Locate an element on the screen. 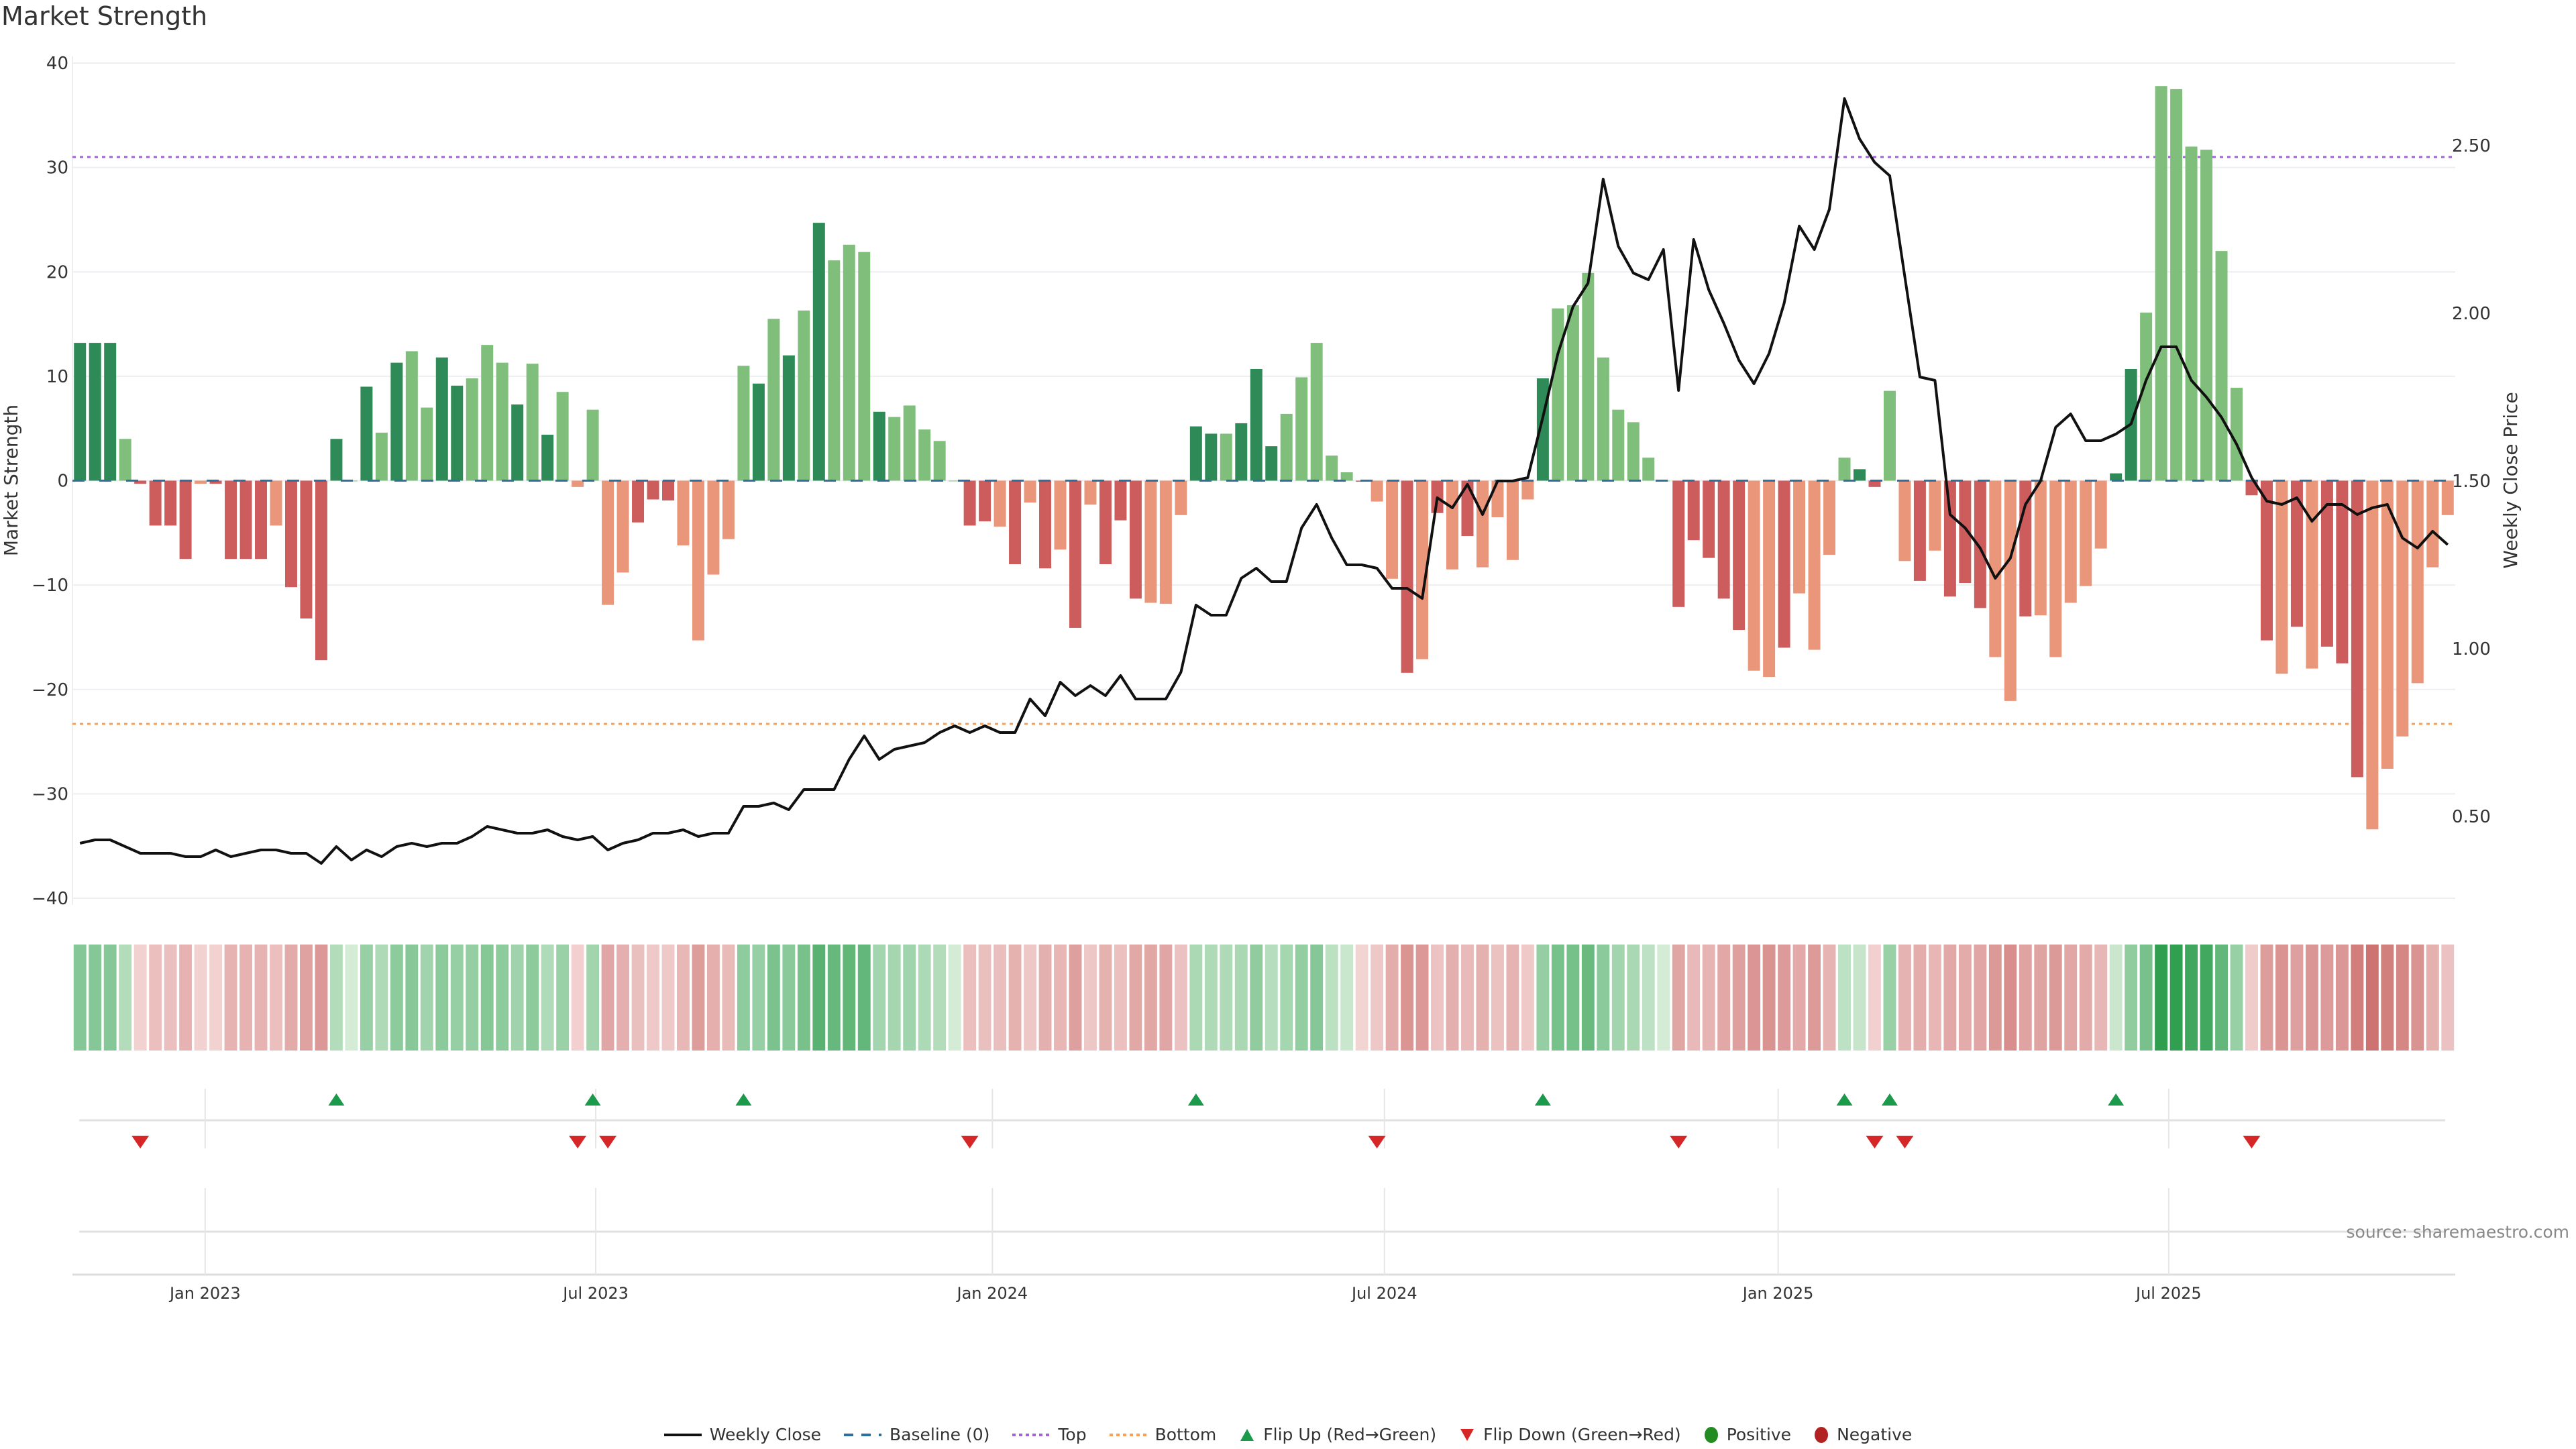  legend-label: Flip Down (Green→Red) is located at coordinates (1582, 1434).